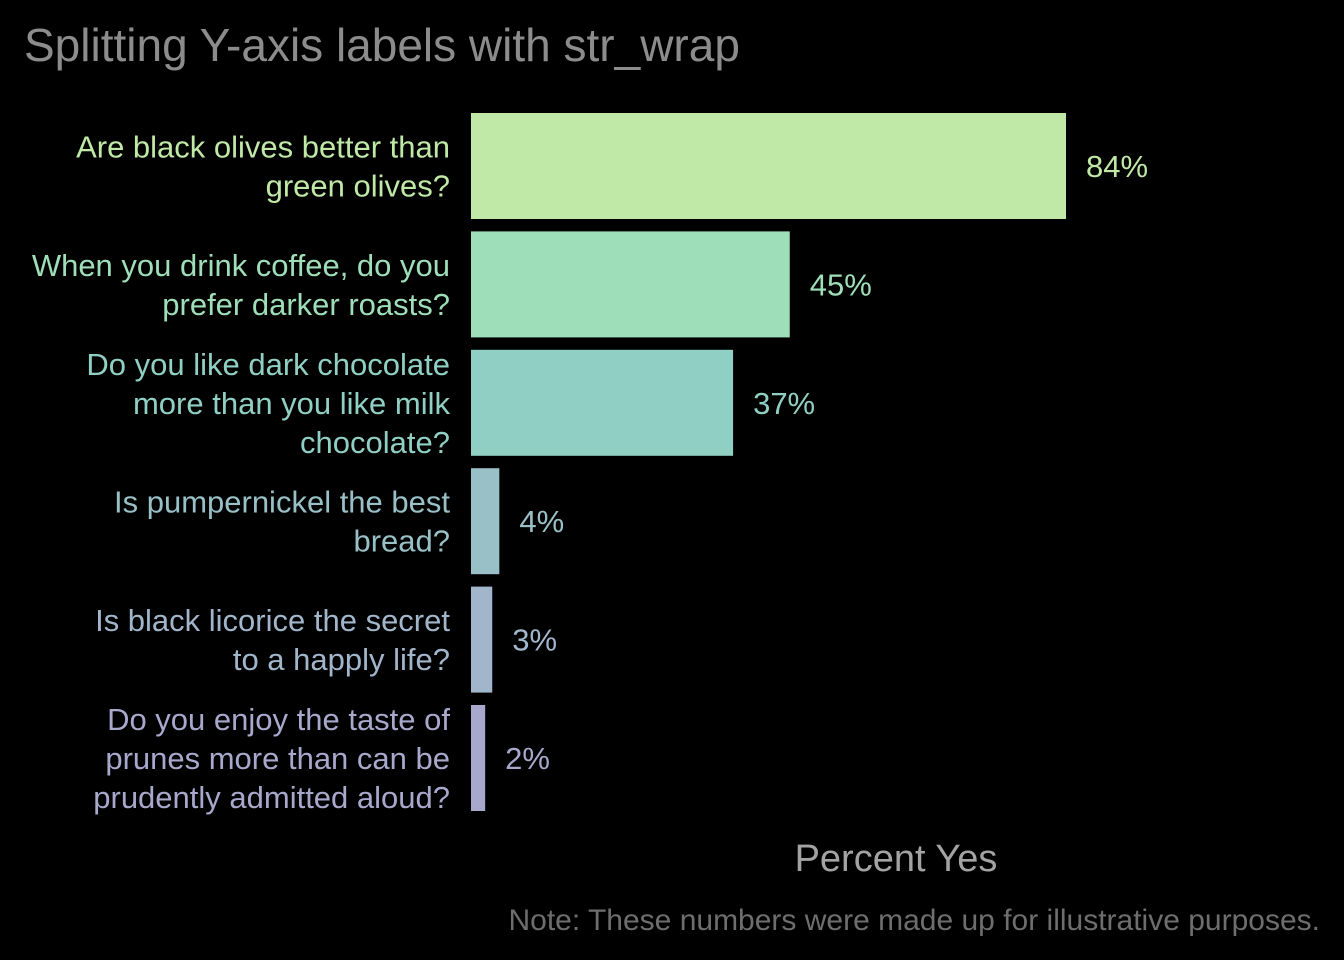  I want to click on value-label-2: 45%, so click(841, 284).